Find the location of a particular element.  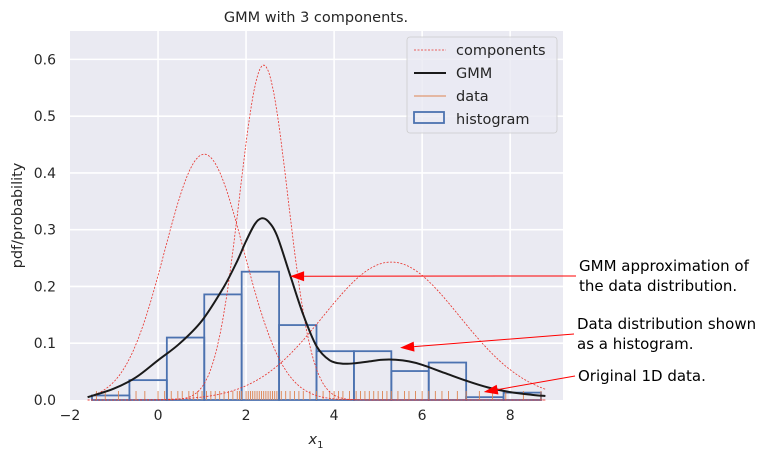

x-tick-label: 0 is located at coordinates (158, 416).